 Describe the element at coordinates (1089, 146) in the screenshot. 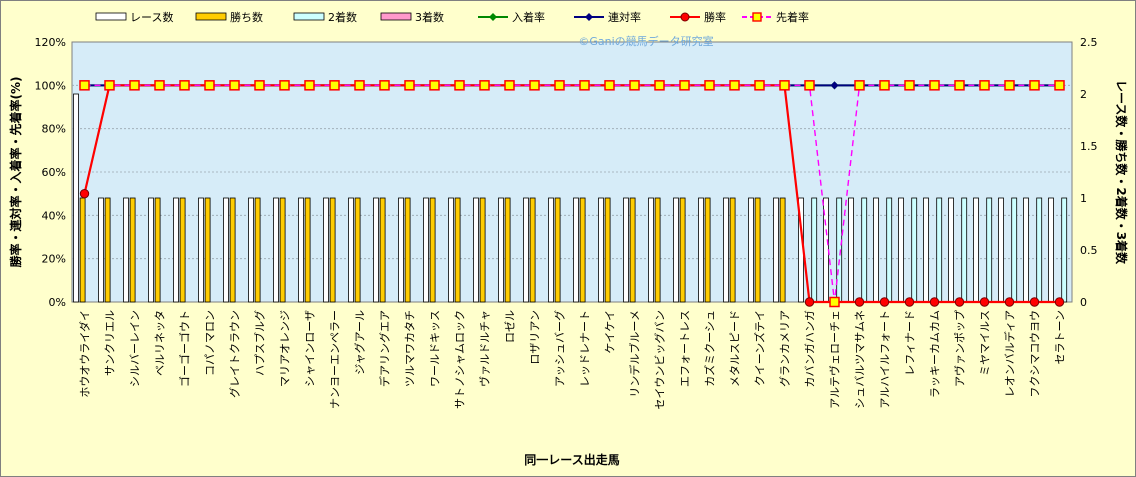

I see `right-tick-label: 1.5` at that location.